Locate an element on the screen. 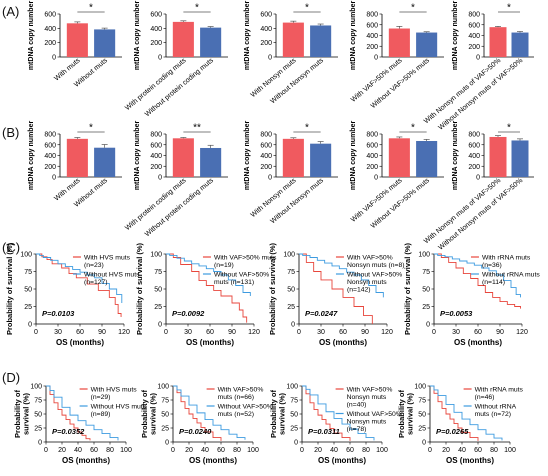 The width and height of the screenshot is (548, 476). x-tick-label: 80 is located at coordinates (237, 450).